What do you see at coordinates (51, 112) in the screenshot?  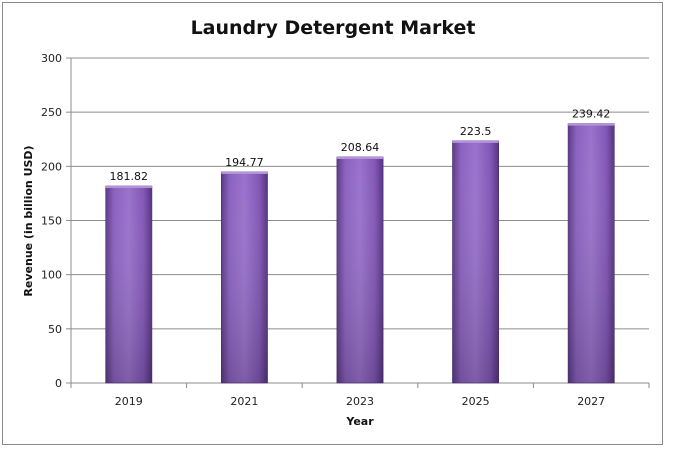 I see `y-tick-label: 250` at bounding box center [51, 112].